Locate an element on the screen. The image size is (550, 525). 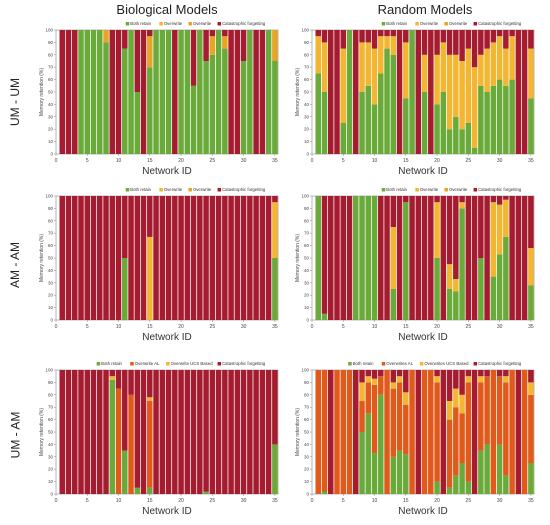
y-tick-label: 70 is located at coordinates (51, 407).